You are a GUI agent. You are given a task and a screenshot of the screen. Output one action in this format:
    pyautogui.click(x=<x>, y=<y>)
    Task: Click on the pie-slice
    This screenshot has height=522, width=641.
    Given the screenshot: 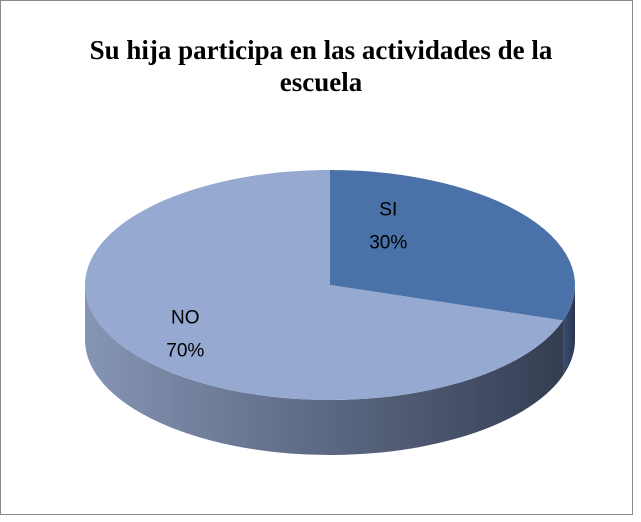 What is the action you would take?
    pyautogui.click(x=452, y=245)
    